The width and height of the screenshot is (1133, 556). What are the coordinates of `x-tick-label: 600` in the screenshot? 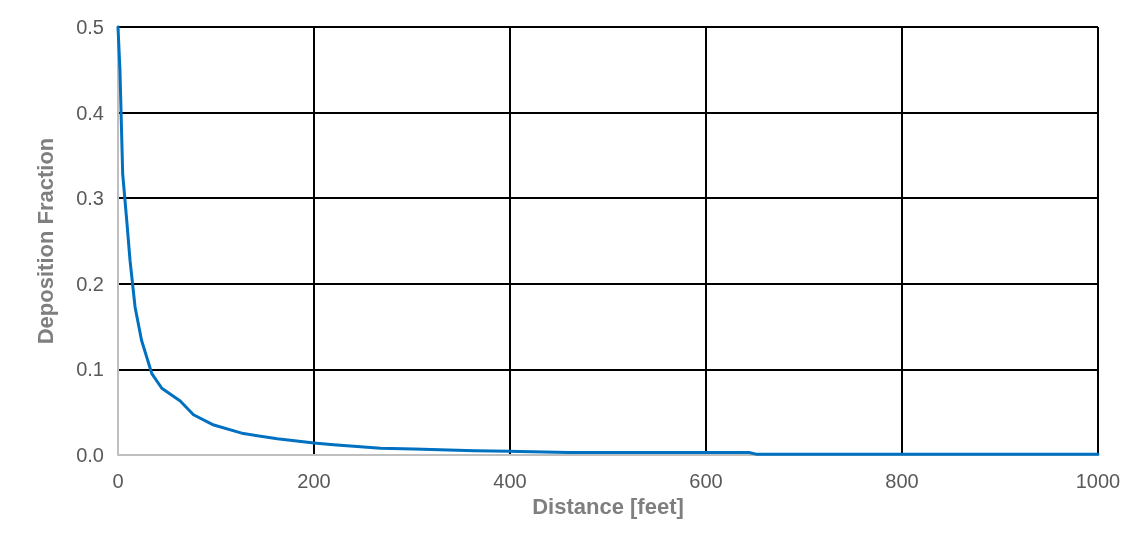 It's located at (706, 481).